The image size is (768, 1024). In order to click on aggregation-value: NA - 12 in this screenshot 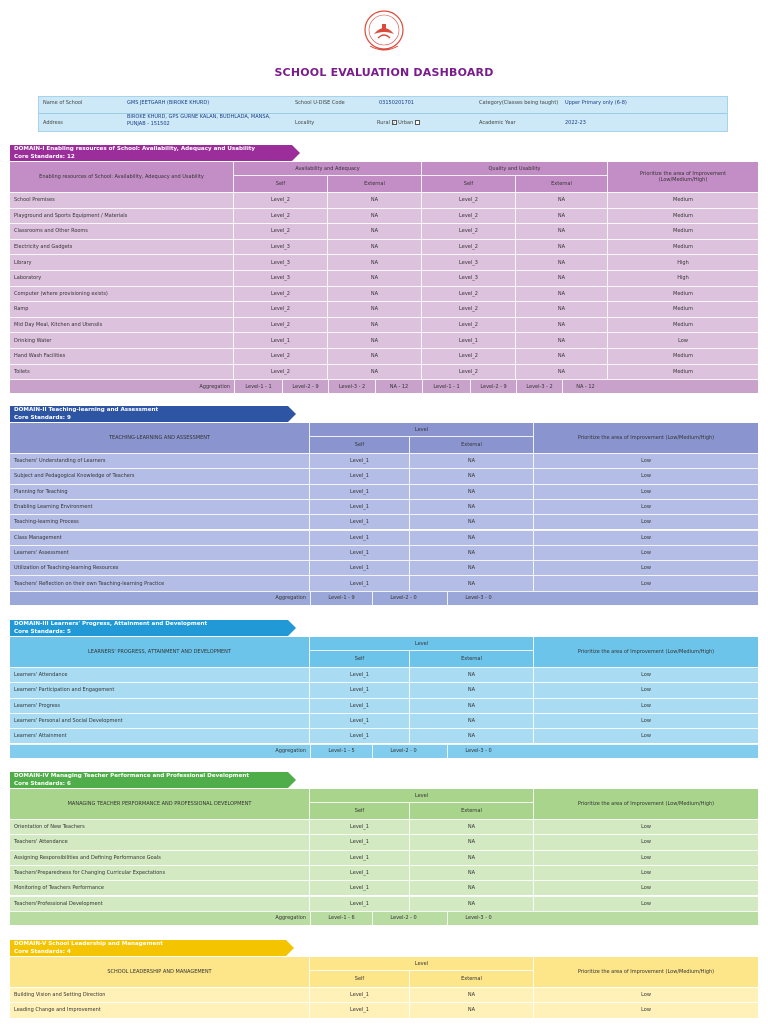, I will do `click(398, 387)`.